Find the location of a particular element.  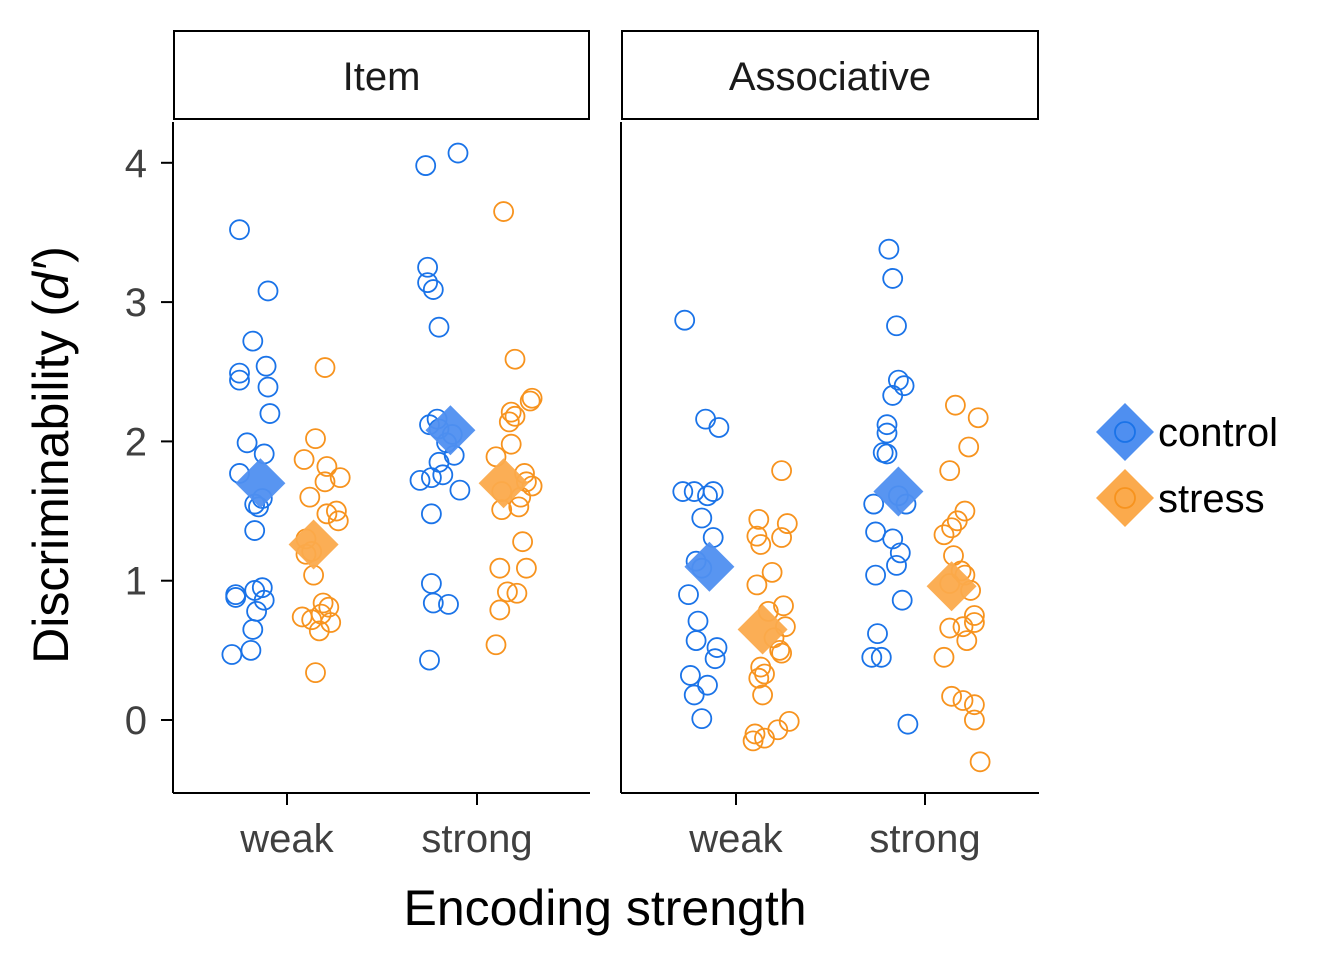

x-tick-label: weak is located at coordinates (286, 839).